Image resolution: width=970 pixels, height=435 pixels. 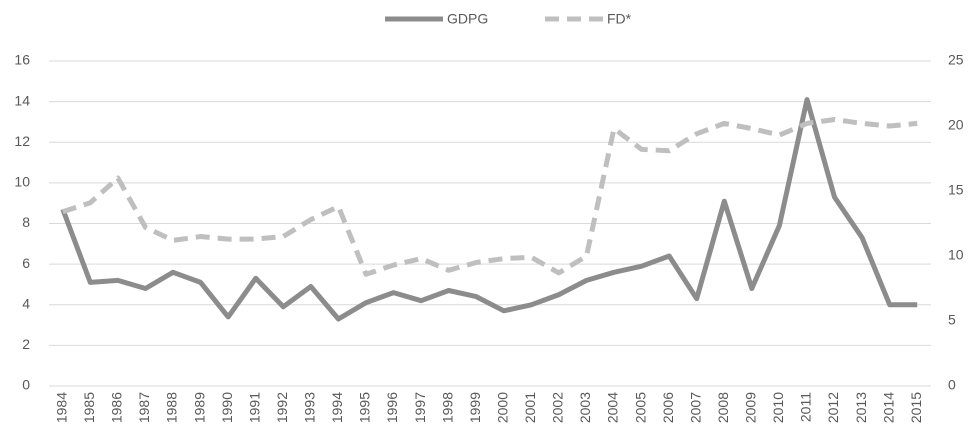 I want to click on y2-tick-label: 20, so click(x=956, y=125).